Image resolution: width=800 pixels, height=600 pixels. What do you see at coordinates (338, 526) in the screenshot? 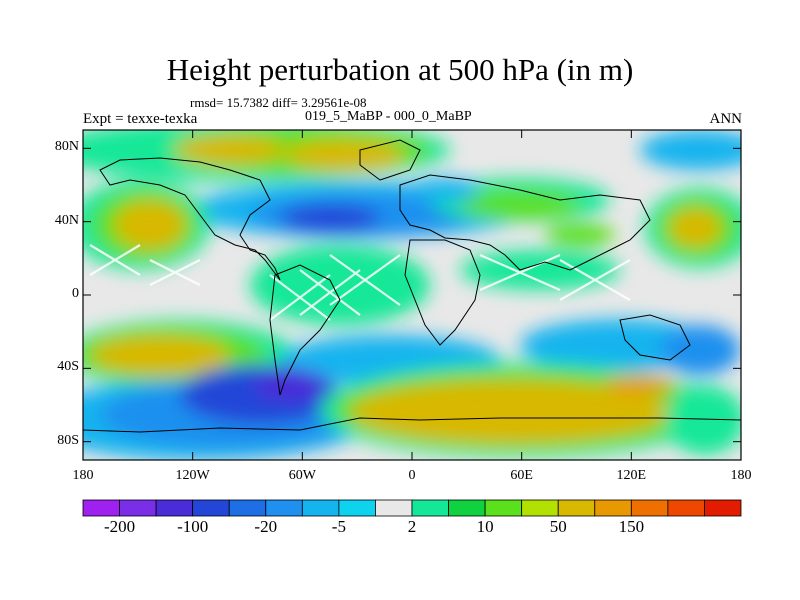
I see `colorbar-label: -5` at bounding box center [338, 526].